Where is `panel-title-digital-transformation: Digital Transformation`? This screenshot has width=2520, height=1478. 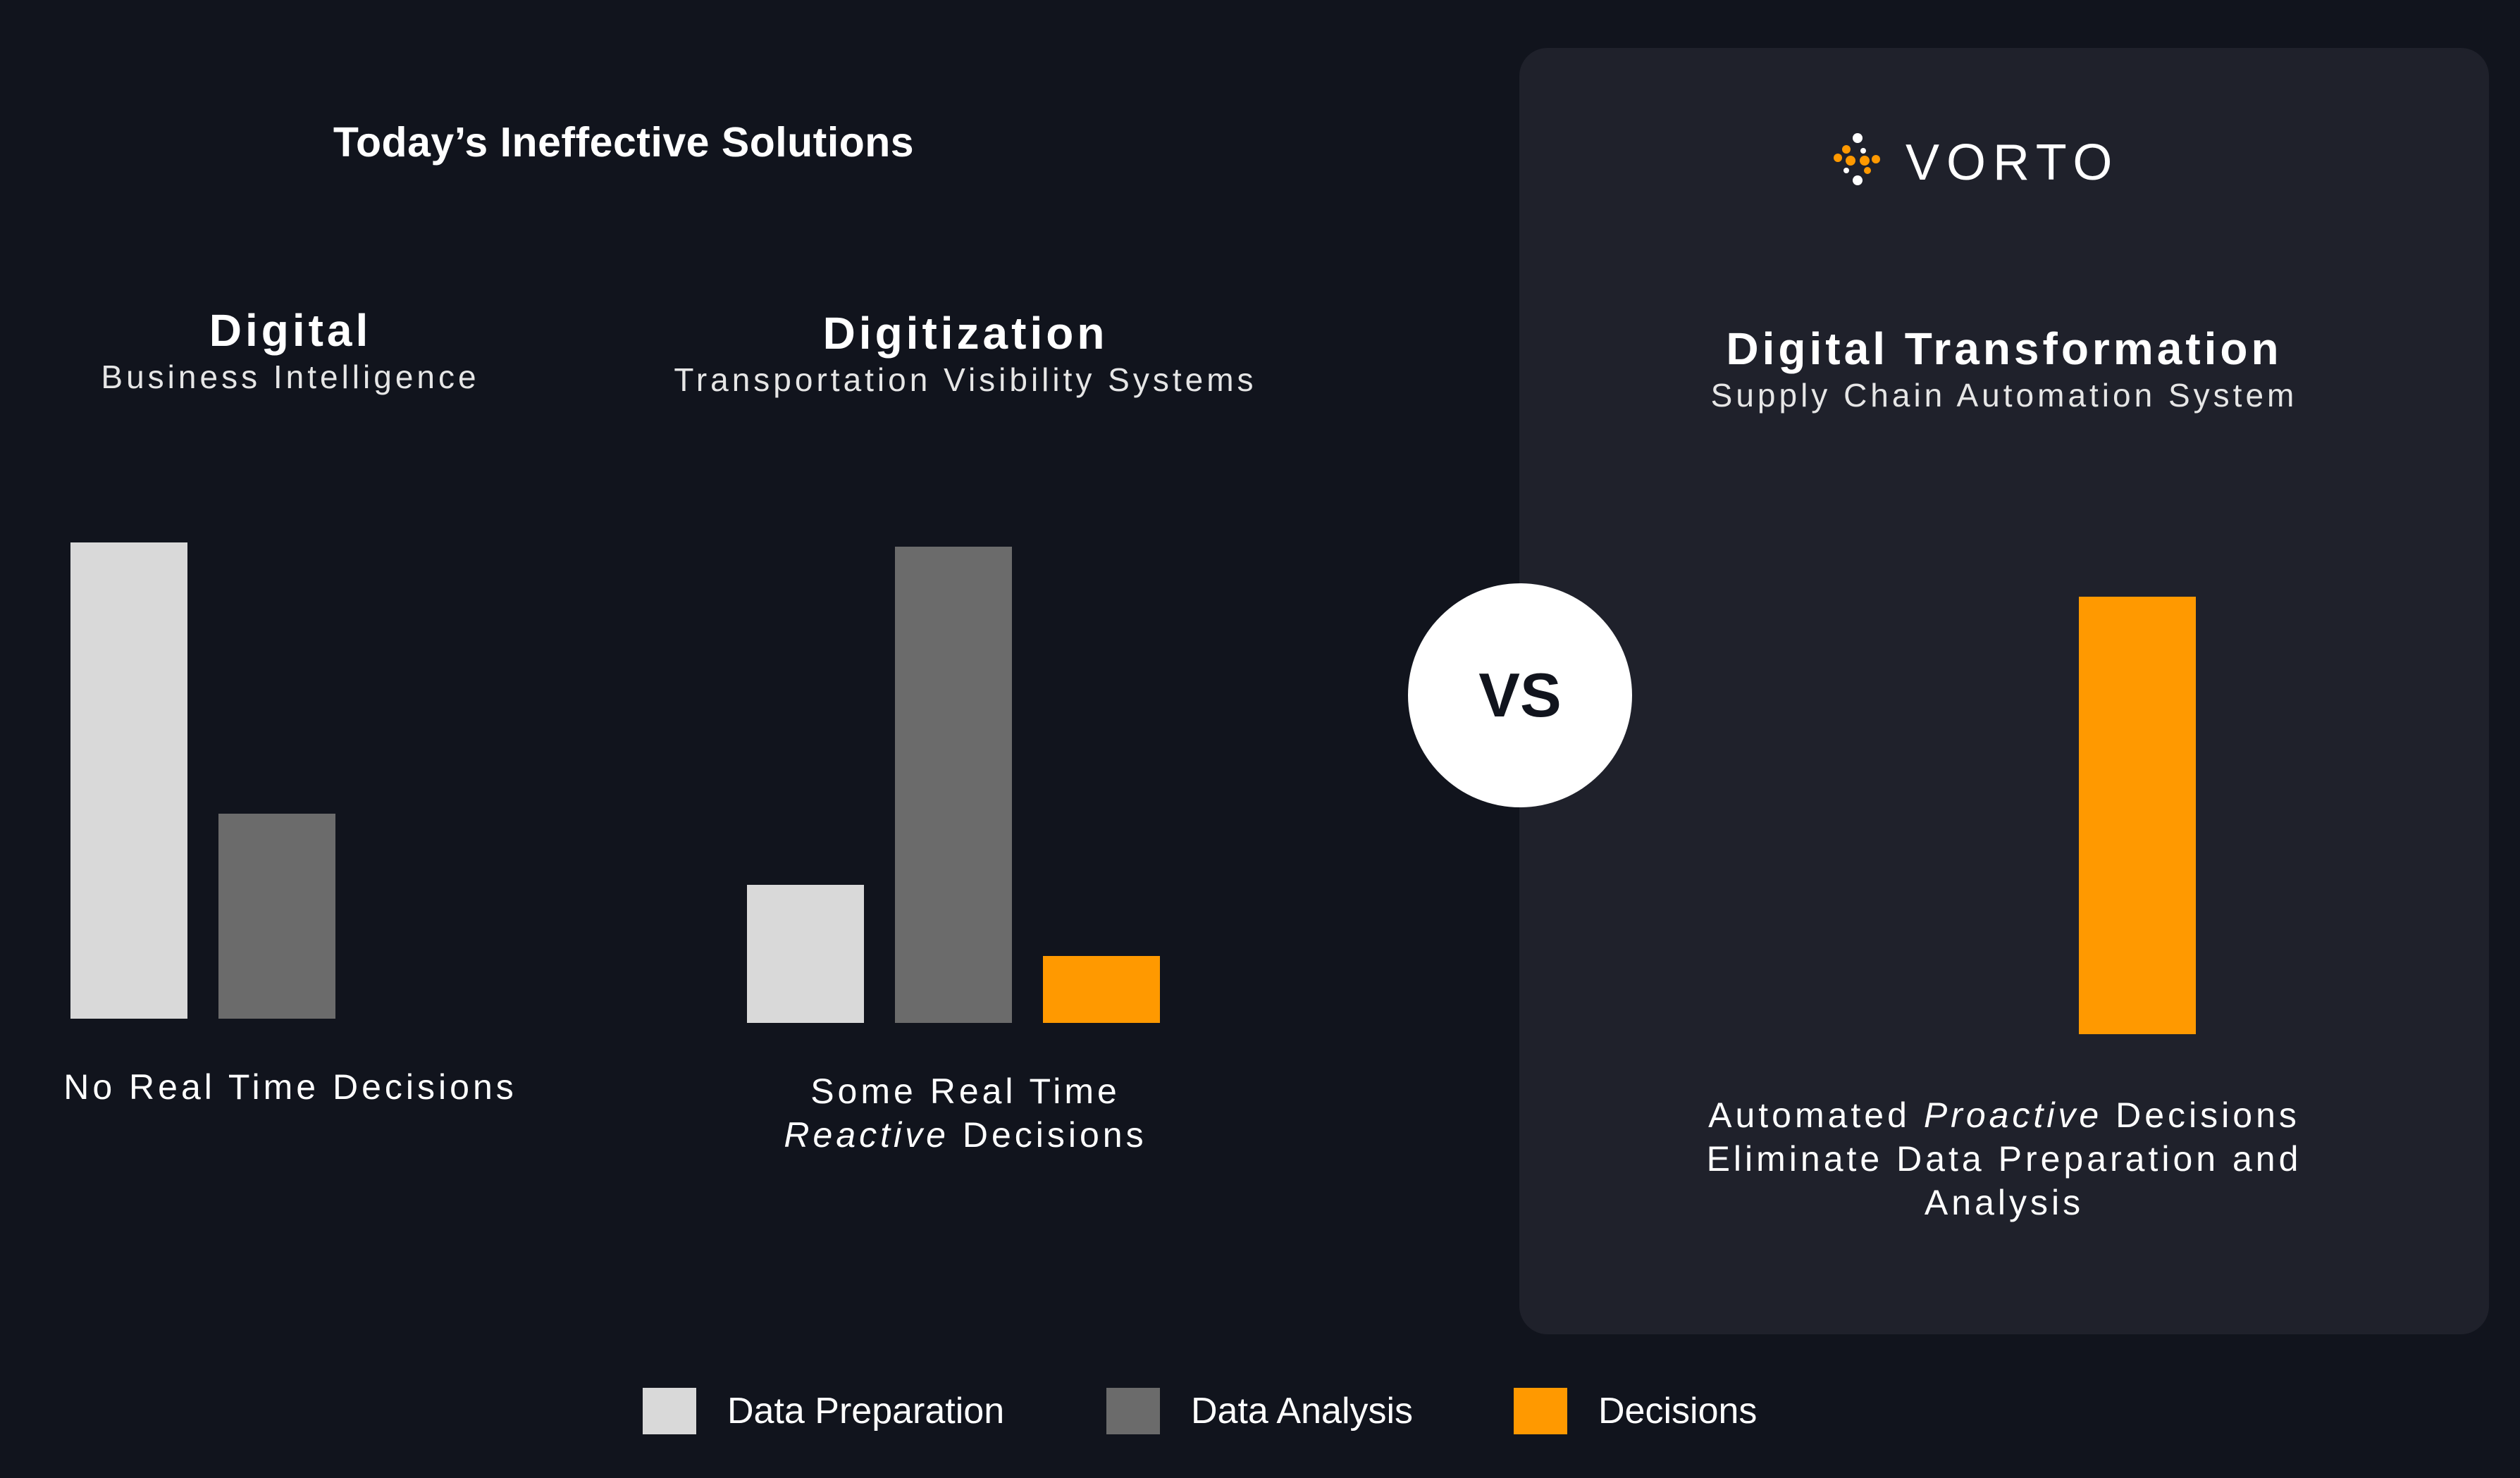
panel-title-digital-transformation: Digital Transformation is located at coordinates (2005, 348).